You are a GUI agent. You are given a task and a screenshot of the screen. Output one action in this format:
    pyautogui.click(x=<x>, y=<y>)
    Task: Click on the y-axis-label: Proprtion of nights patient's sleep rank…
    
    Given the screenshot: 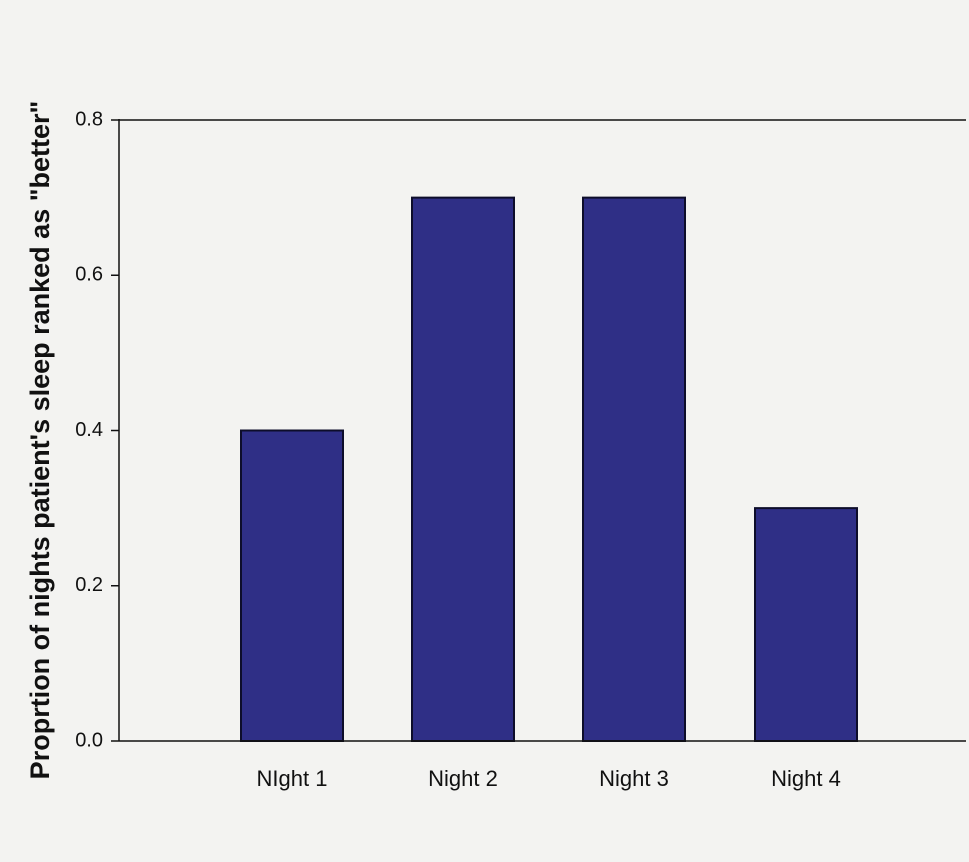 What is the action you would take?
    pyautogui.click(x=40, y=440)
    